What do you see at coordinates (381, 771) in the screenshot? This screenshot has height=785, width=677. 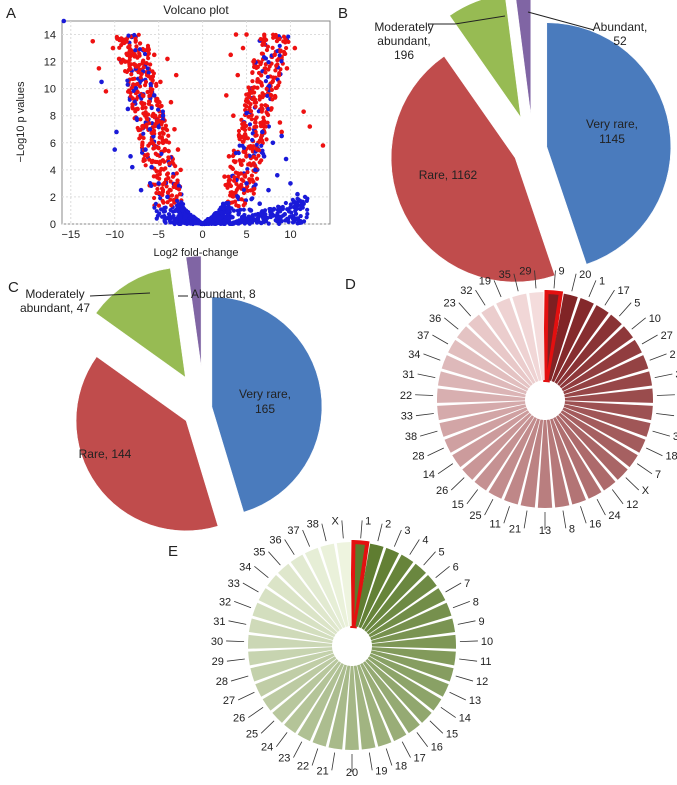 I see `segment-label: 19` at bounding box center [381, 771].